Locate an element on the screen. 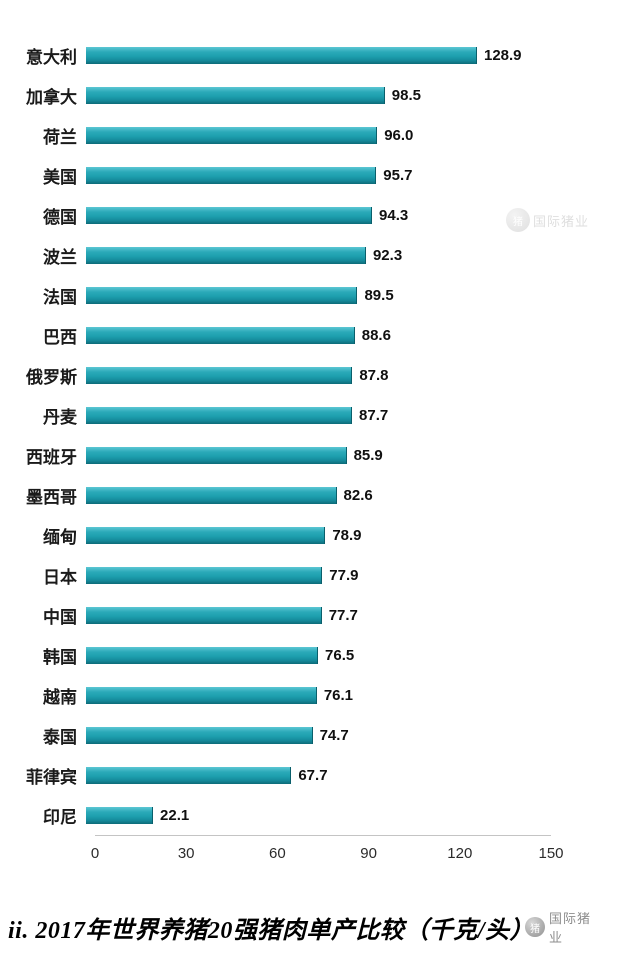 This screenshot has height=965, width=622. value-label: 95.7 is located at coordinates (398, 175).